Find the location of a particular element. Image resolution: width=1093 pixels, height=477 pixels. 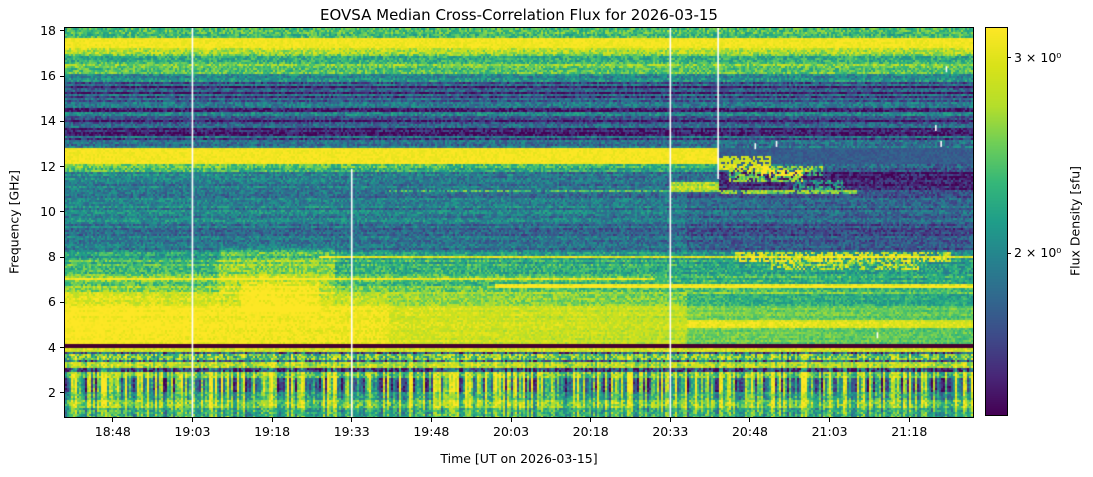

y-tick-label: 16 is located at coordinates (48, 75).